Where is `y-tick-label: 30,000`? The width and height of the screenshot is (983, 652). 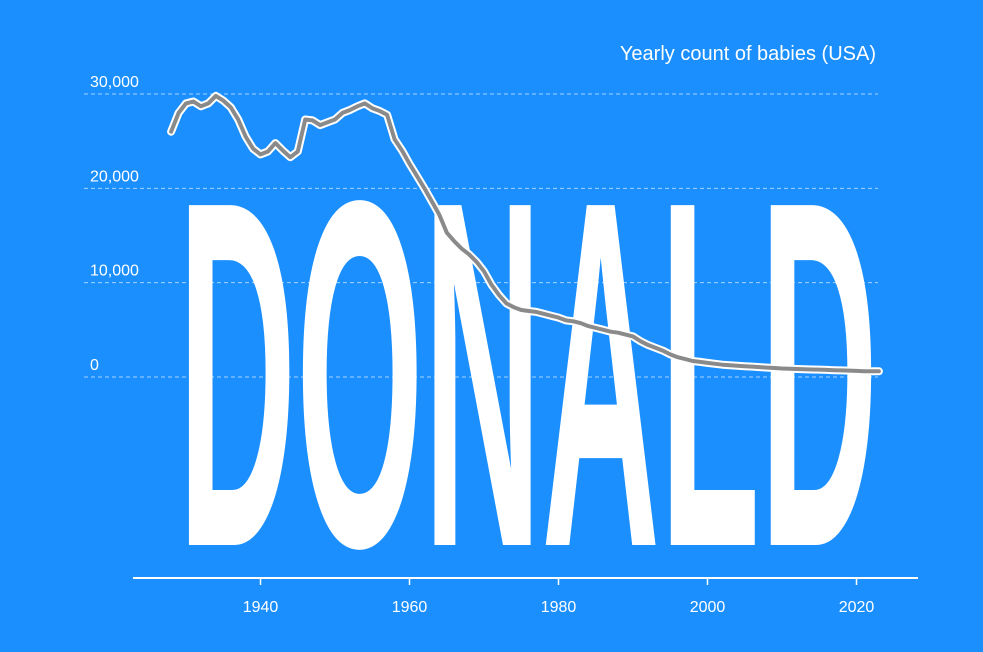
y-tick-label: 30,000 is located at coordinates (114, 82).